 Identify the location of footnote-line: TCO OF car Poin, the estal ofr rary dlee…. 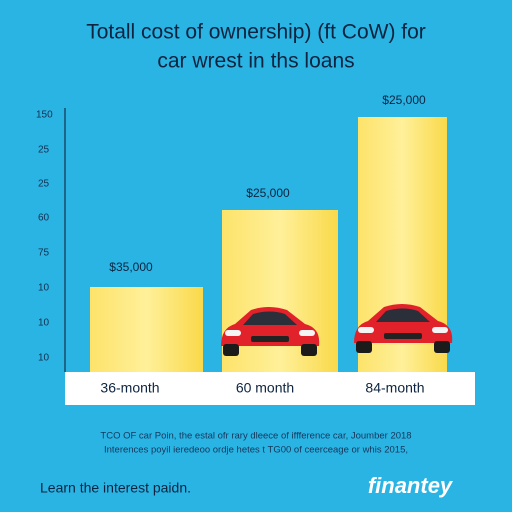
(255, 436).